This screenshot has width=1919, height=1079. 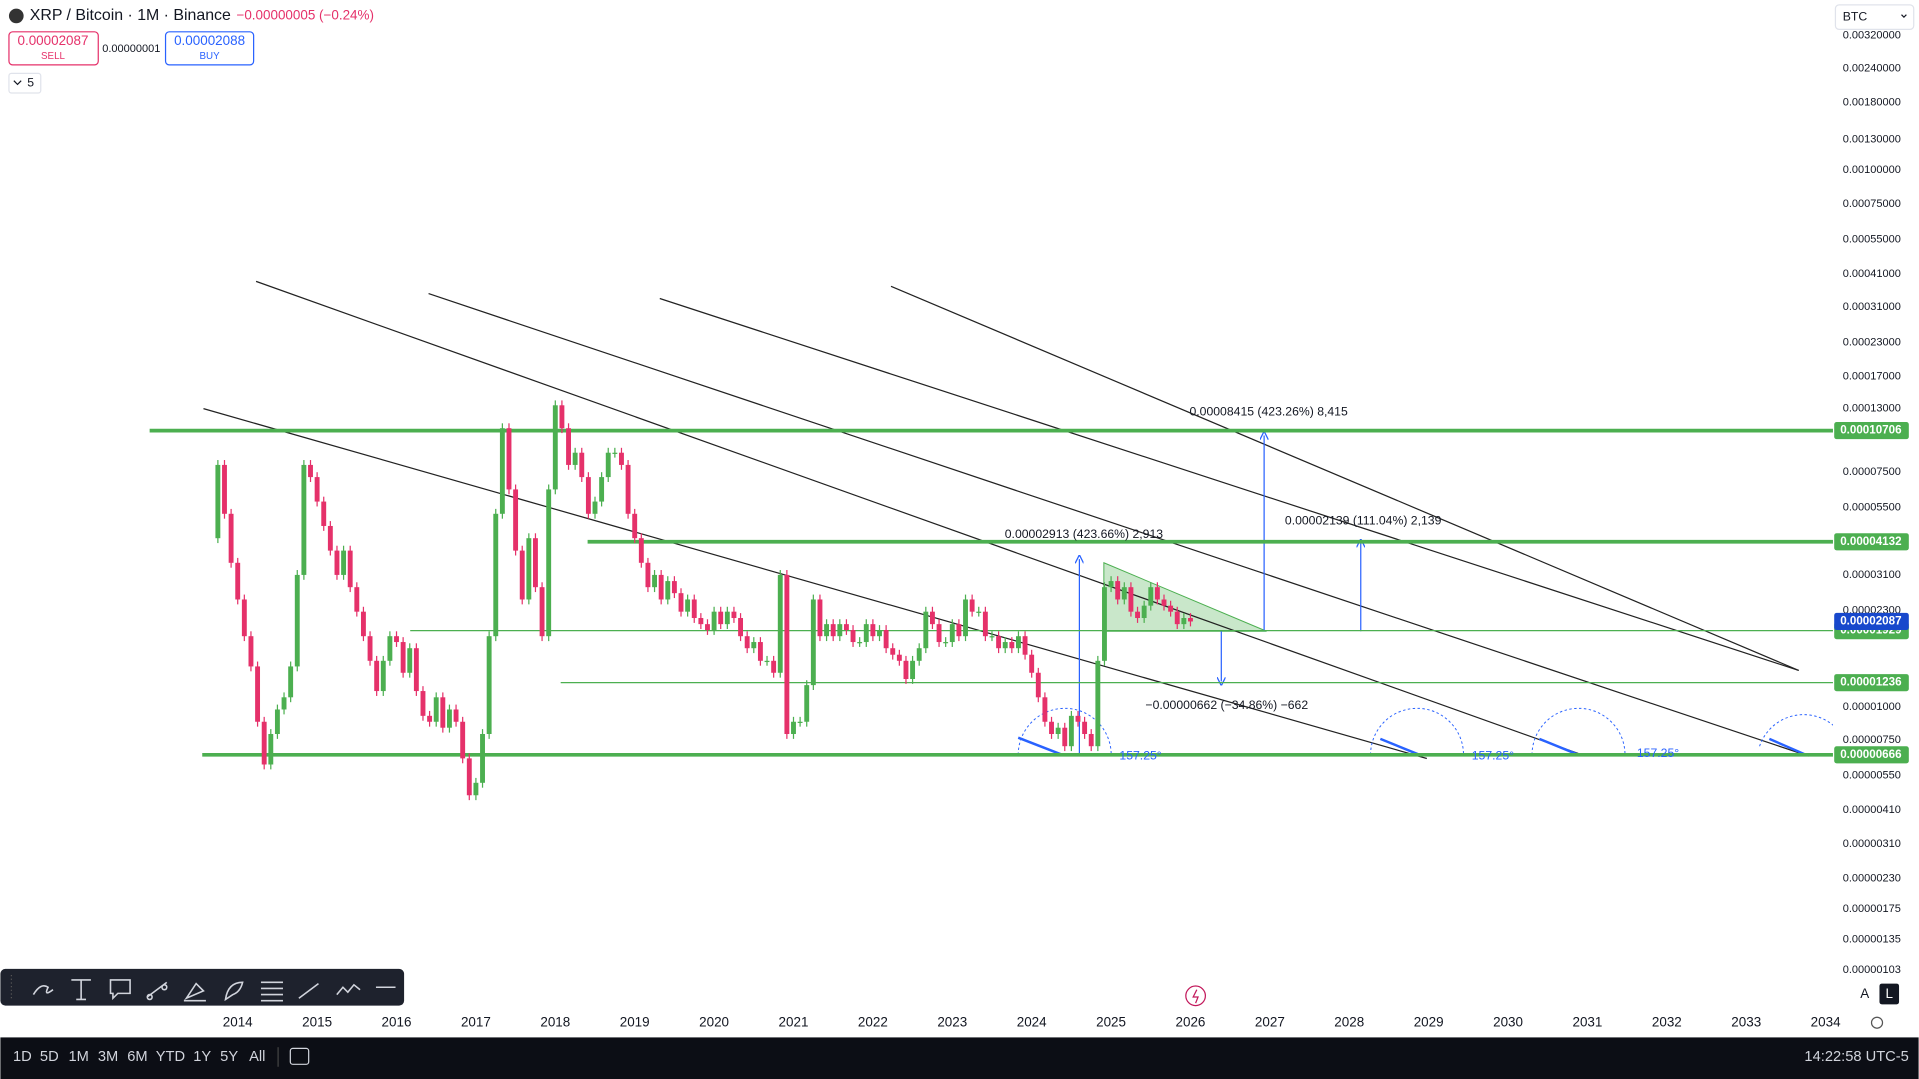 What do you see at coordinates (1872, 274) in the screenshot?
I see `price-axis-label: 0.00041000` at bounding box center [1872, 274].